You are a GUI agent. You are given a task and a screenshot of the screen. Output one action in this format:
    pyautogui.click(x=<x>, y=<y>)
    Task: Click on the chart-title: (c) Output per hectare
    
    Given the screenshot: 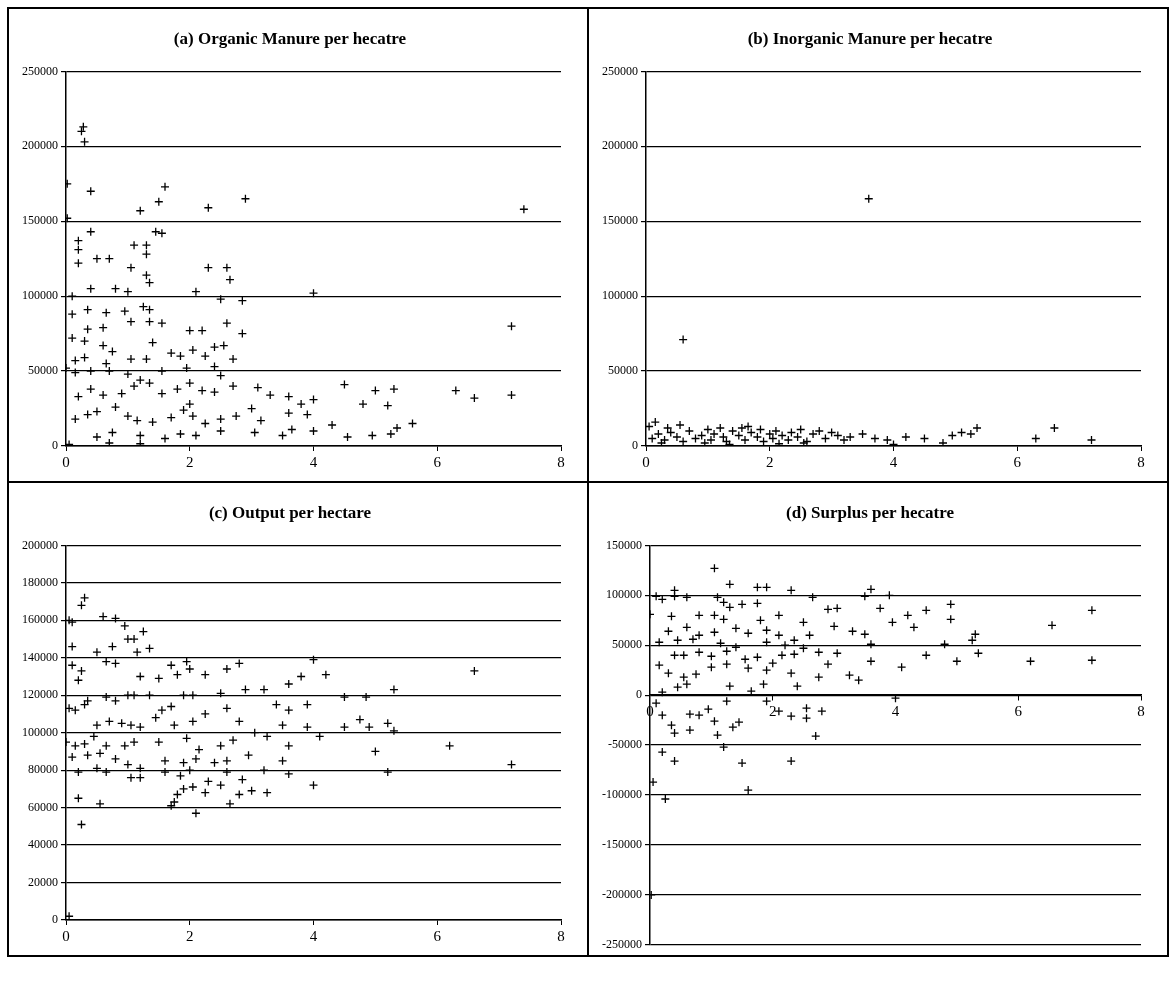 What is the action you would take?
    pyautogui.click(x=290, y=512)
    